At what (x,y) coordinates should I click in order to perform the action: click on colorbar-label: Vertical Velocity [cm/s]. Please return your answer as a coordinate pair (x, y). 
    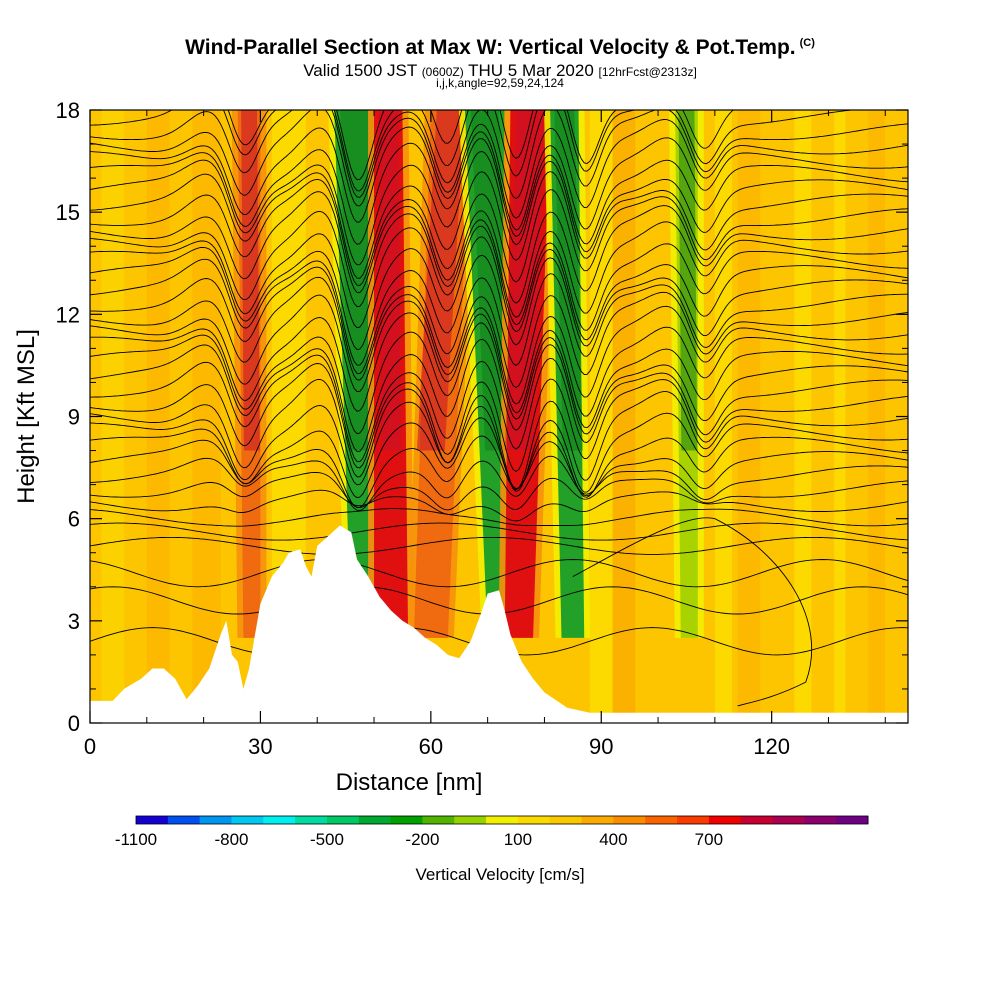
    Looking at the image, I should click on (499, 874).